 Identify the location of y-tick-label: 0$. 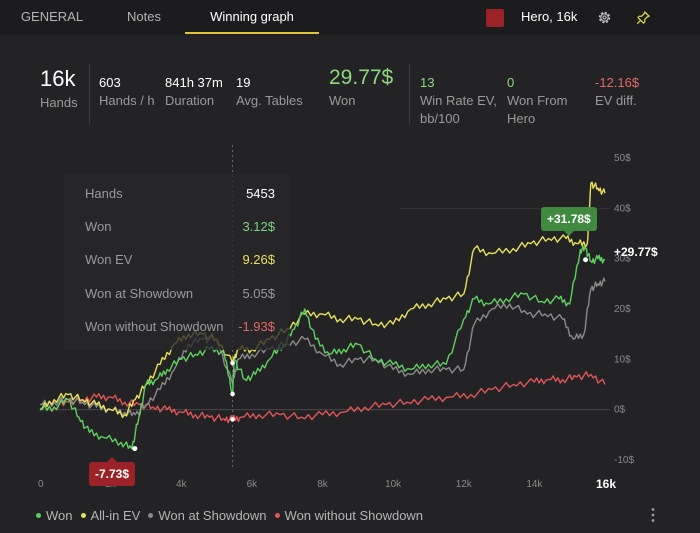
(620, 410).